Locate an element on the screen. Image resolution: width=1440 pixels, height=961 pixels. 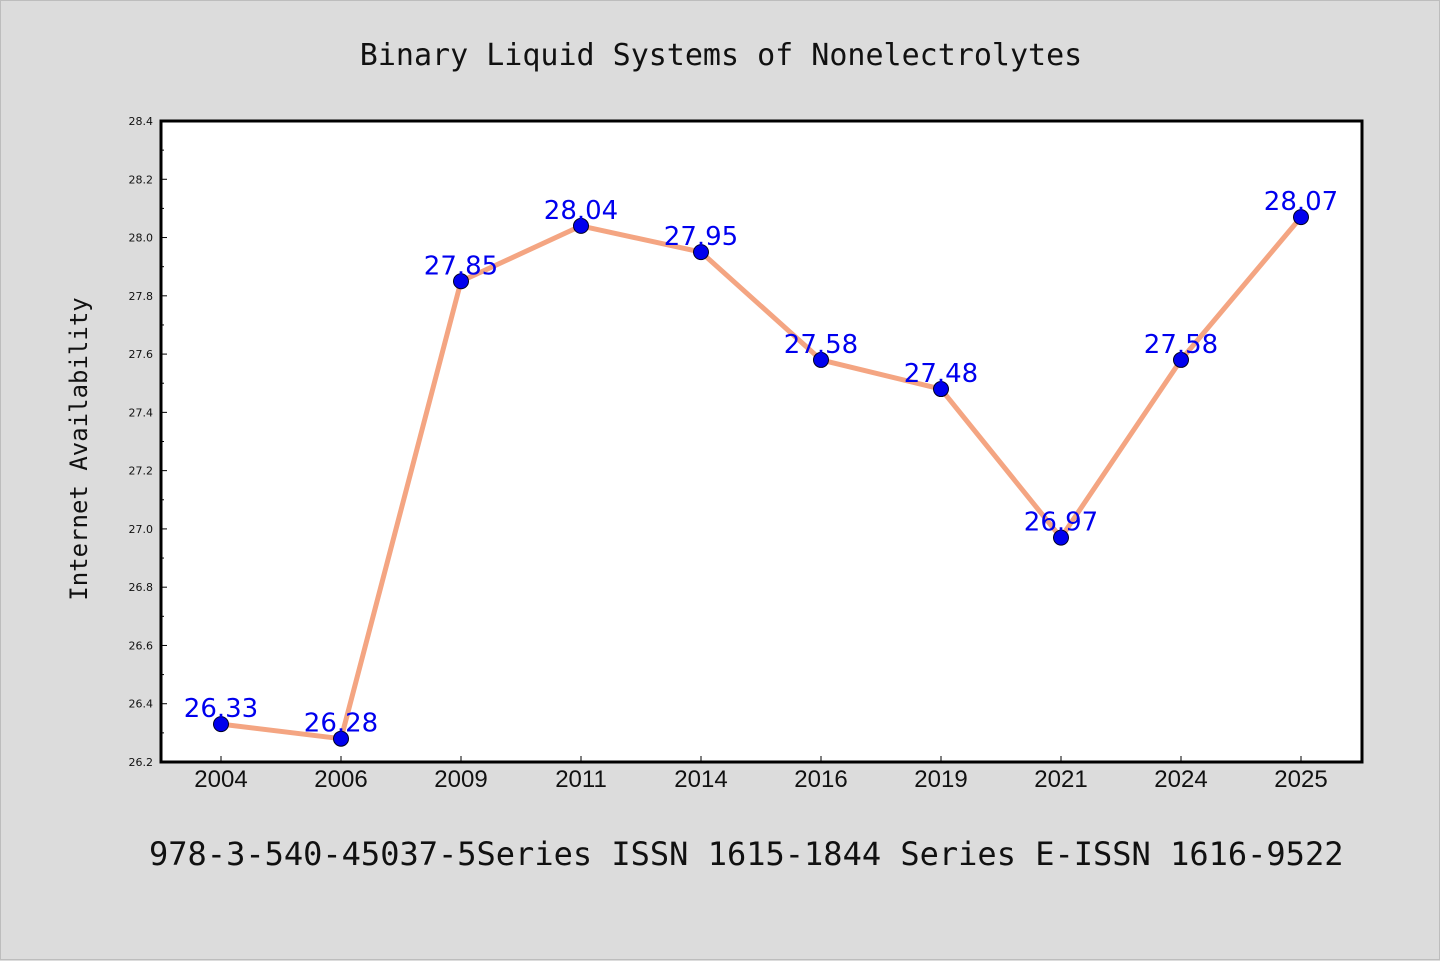
y-tick-label: 27.6 is located at coordinates (141, 354).